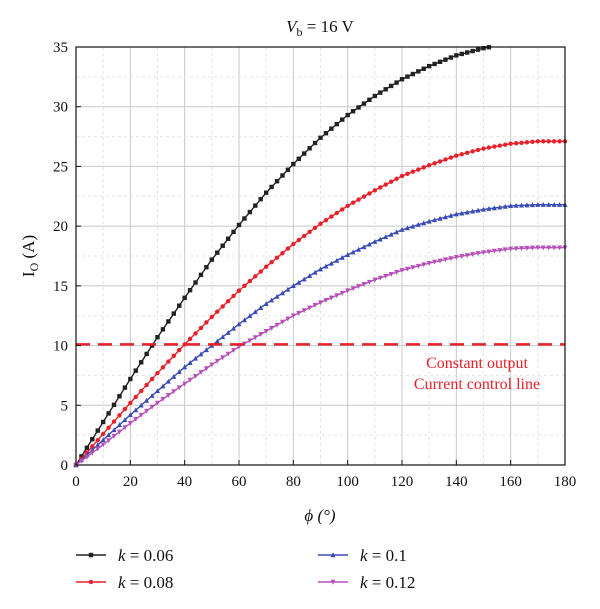  Describe the element at coordinates (565, 482) in the screenshot. I see `x-tick-label: 180` at that location.